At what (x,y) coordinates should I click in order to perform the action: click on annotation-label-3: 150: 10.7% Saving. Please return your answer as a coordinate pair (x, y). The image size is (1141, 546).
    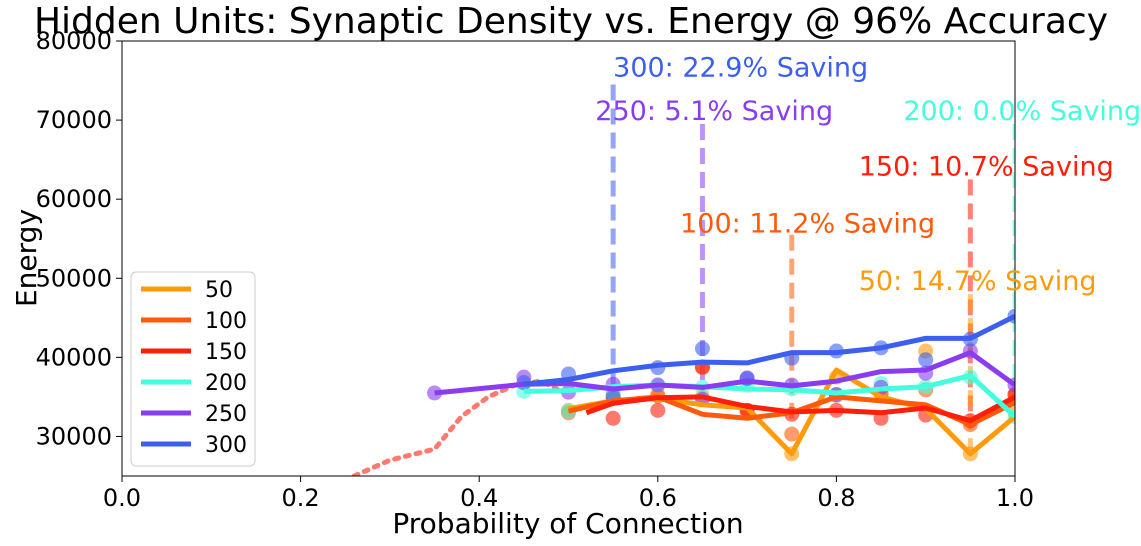
    Looking at the image, I should click on (986, 166).